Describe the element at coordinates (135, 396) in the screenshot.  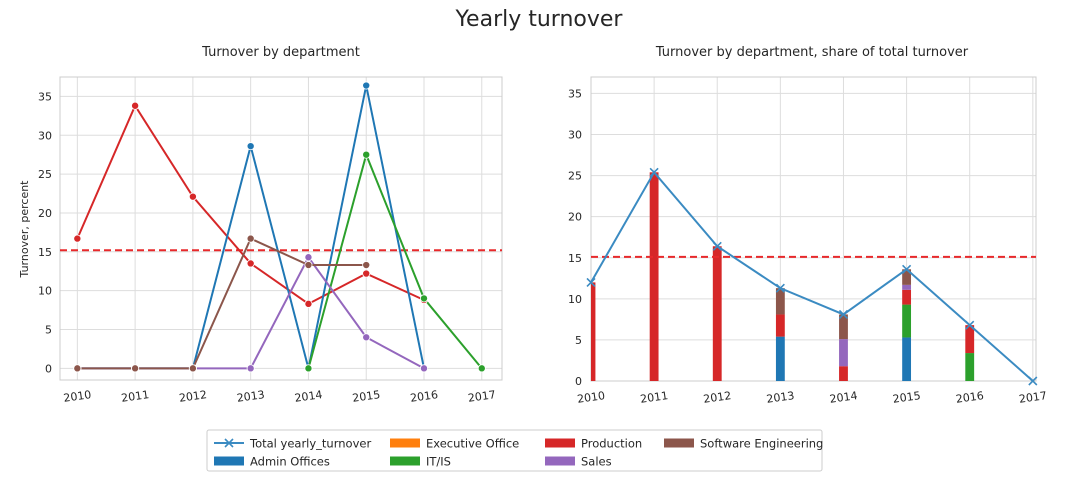
I see `left-x-tick-label: 2011` at that location.